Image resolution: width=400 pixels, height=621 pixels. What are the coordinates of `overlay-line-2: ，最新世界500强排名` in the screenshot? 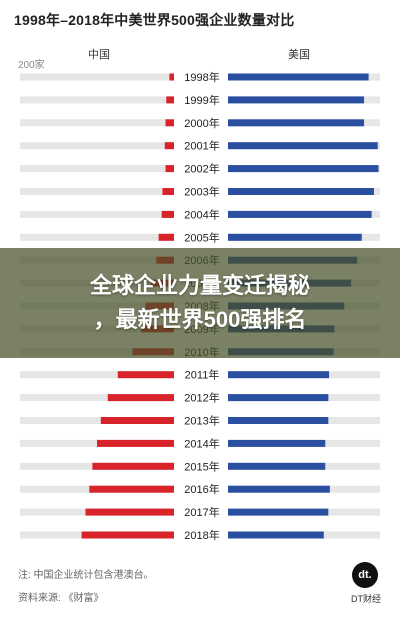 It's located at (200, 319).